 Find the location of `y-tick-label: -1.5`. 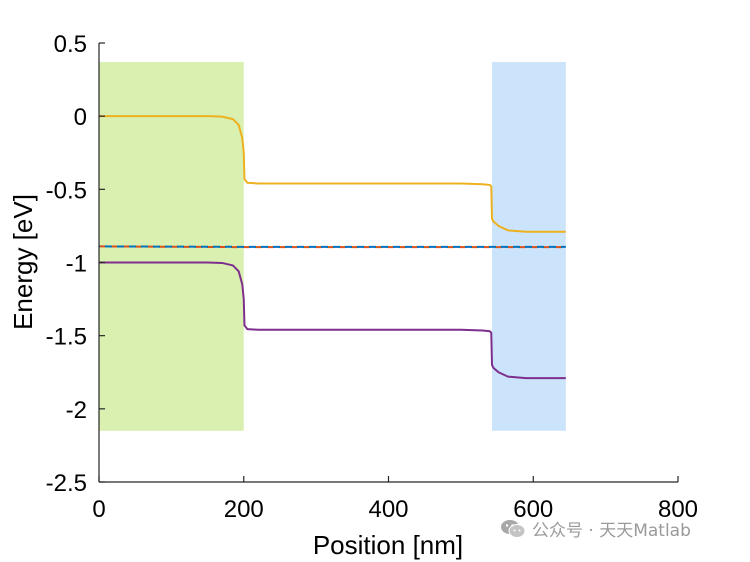

y-tick-label: -1.5 is located at coordinates (66, 337).